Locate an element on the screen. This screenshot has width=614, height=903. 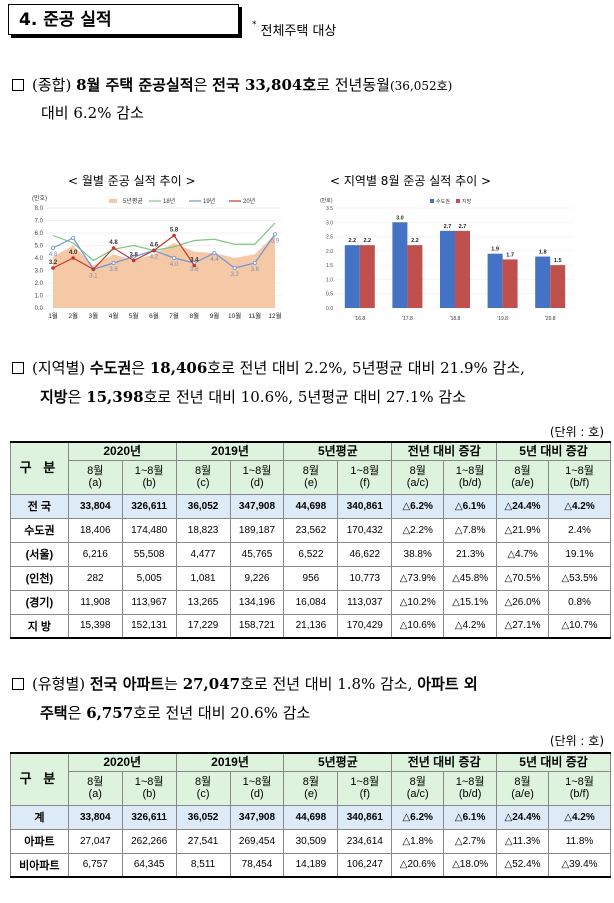
table-cell: △24.4% is located at coordinates (523, 506).